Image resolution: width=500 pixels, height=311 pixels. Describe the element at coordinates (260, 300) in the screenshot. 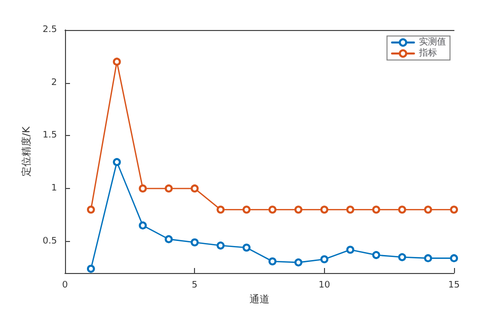

I see `x-axis-title: 通道` at that location.